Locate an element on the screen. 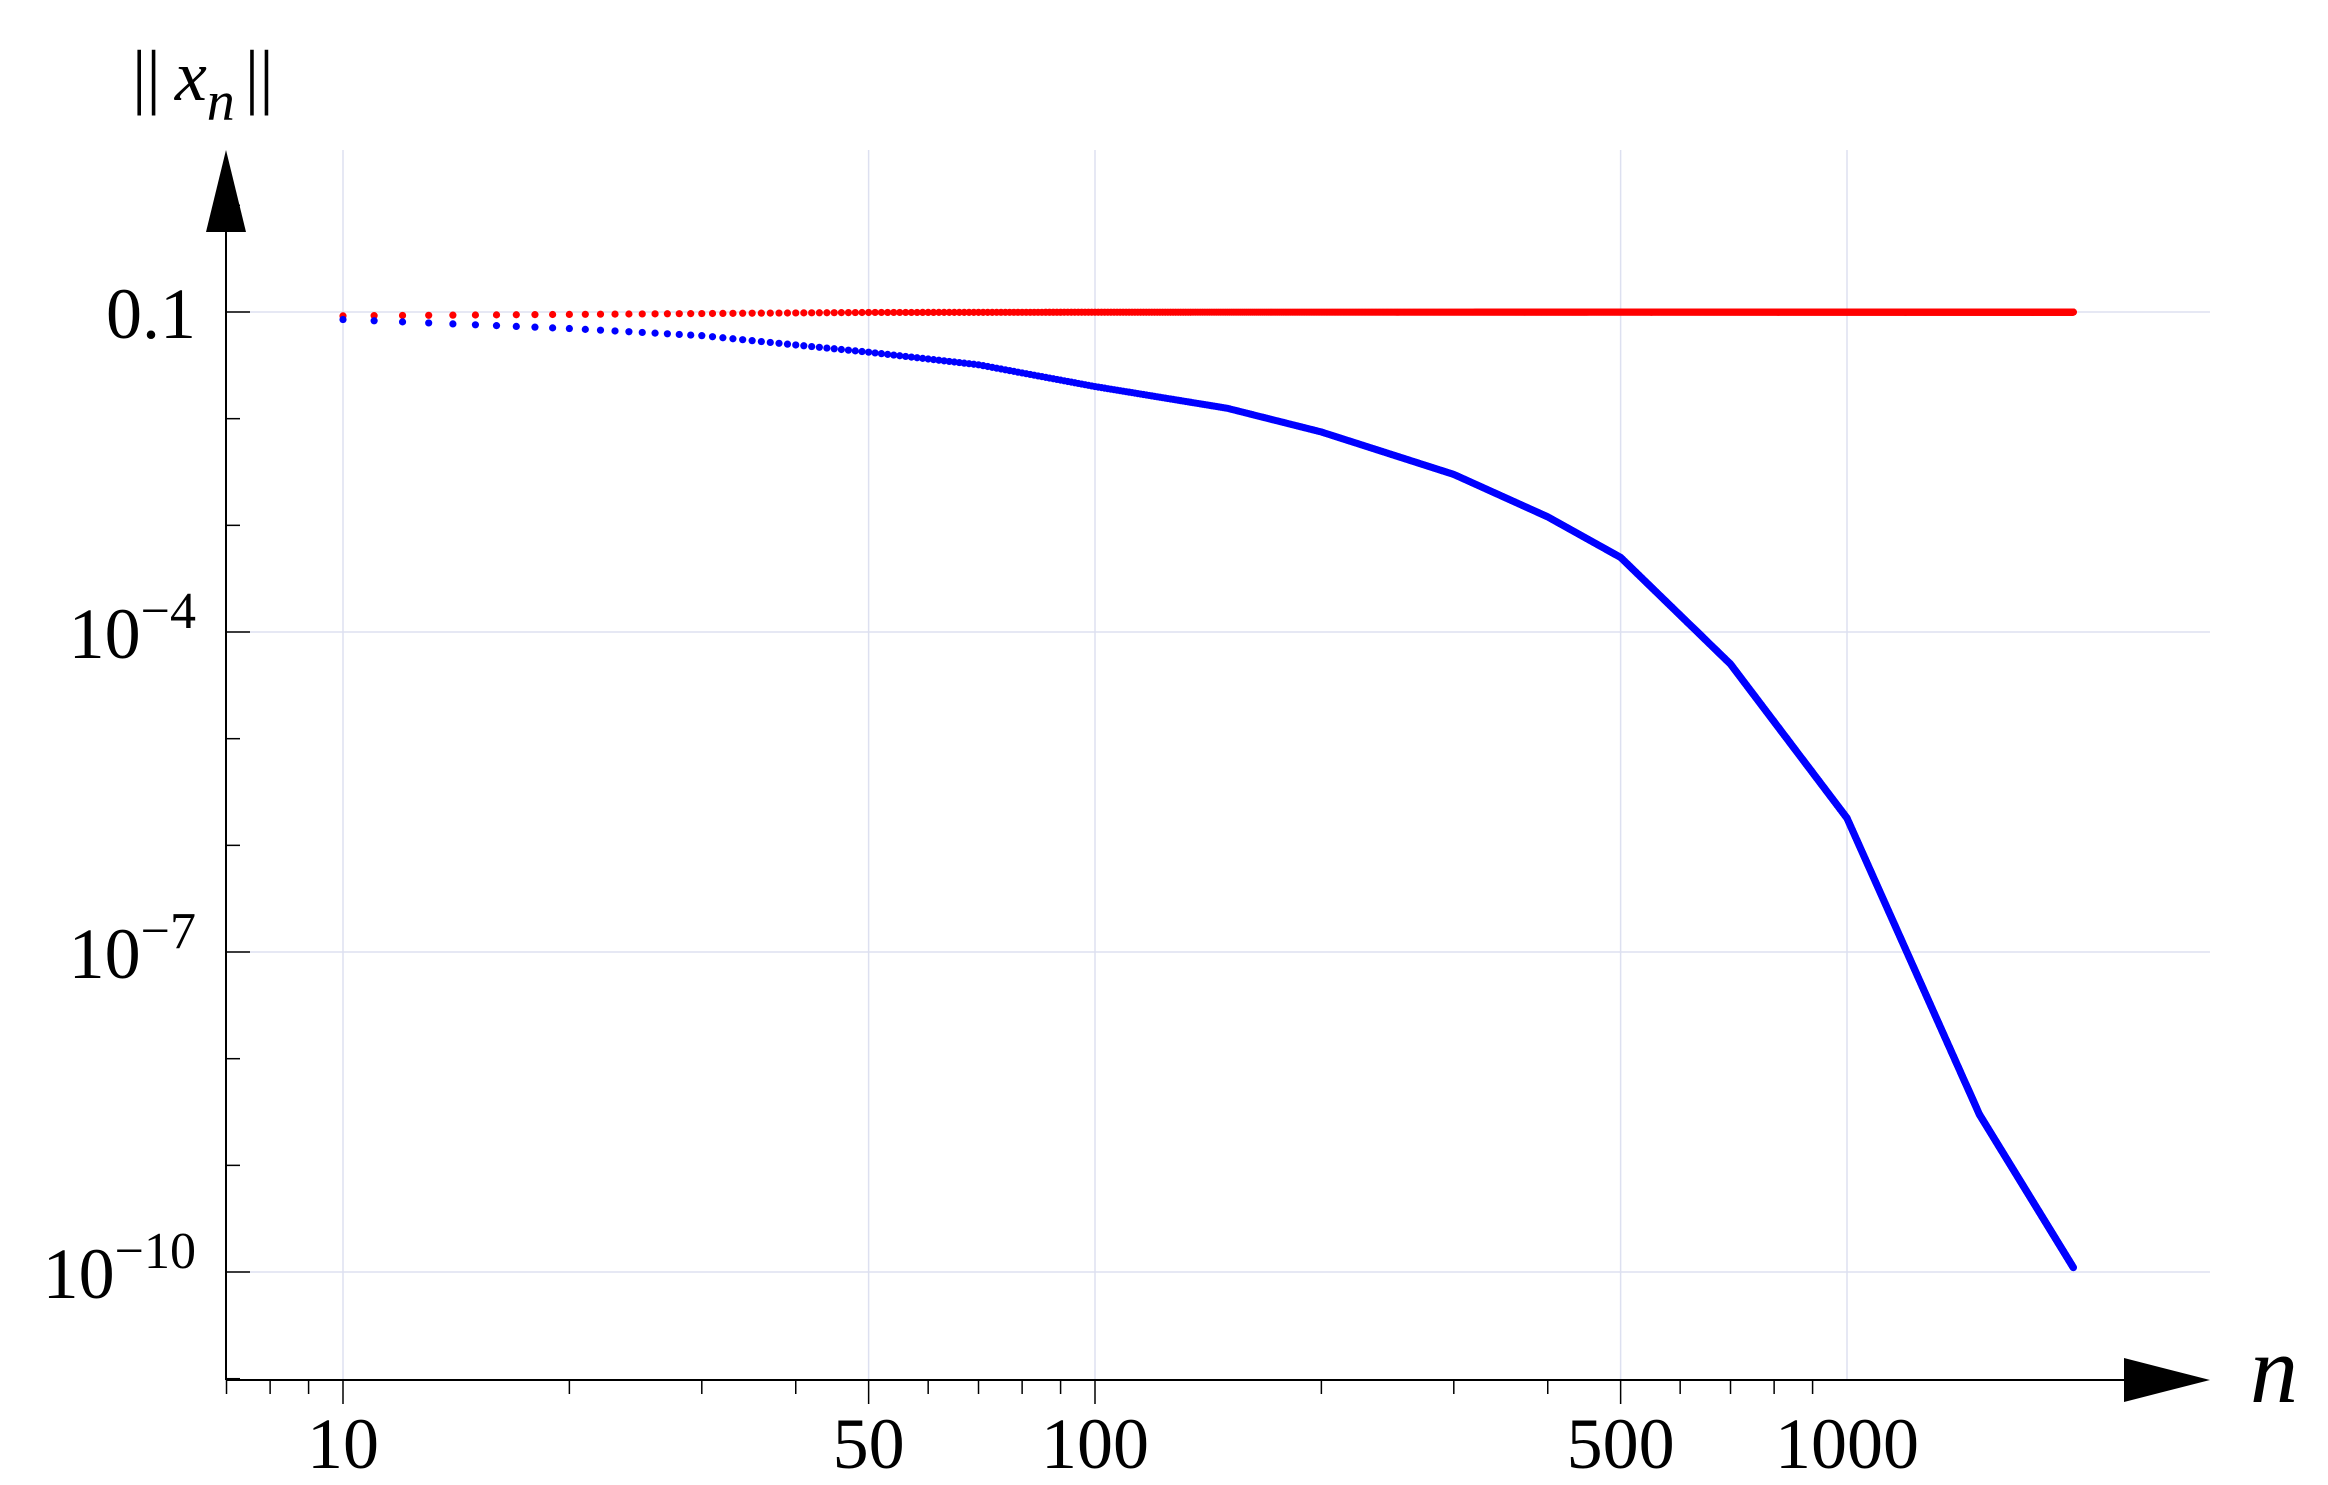  x-tick-label-2: 100 is located at coordinates (1095, 1444).